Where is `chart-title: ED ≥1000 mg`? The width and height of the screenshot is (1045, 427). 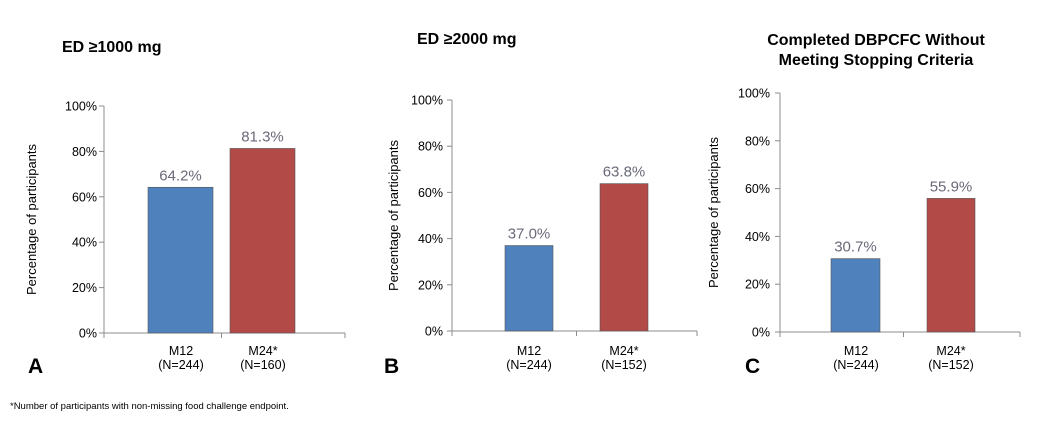
chart-title: ED ≥1000 mg is located at coordinates (112, 47).